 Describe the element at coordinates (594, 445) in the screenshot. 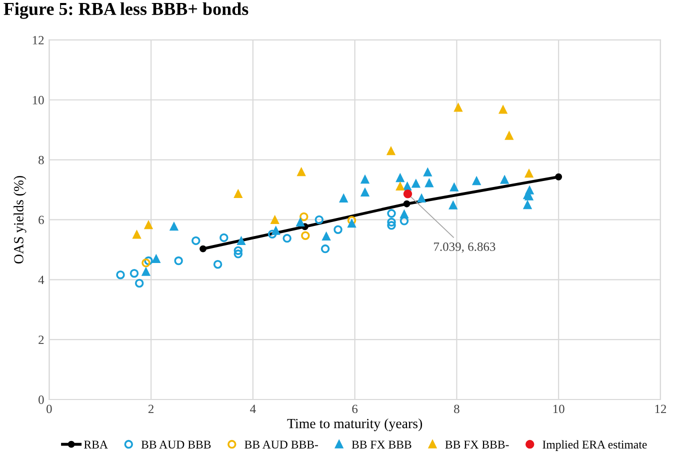

I see `legend-label: Implied ERA estimate` at that location.